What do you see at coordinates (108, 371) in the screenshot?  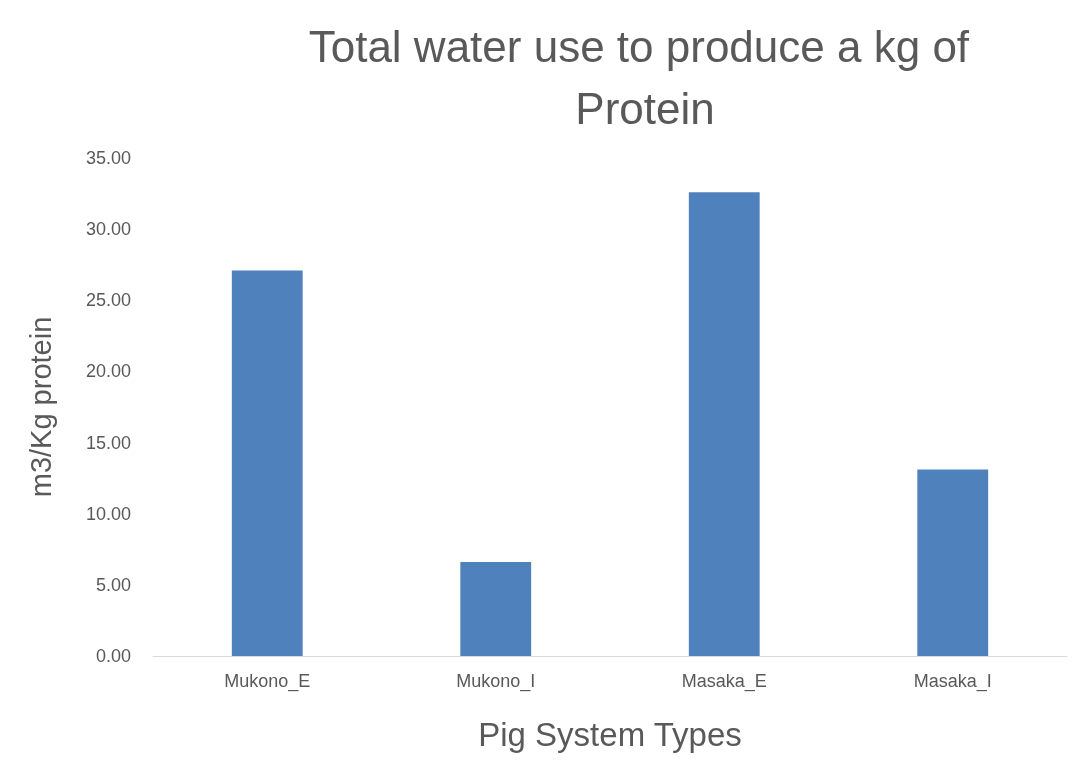 I see `y-tick-label: 20.00` at bounding box center [108, 371].